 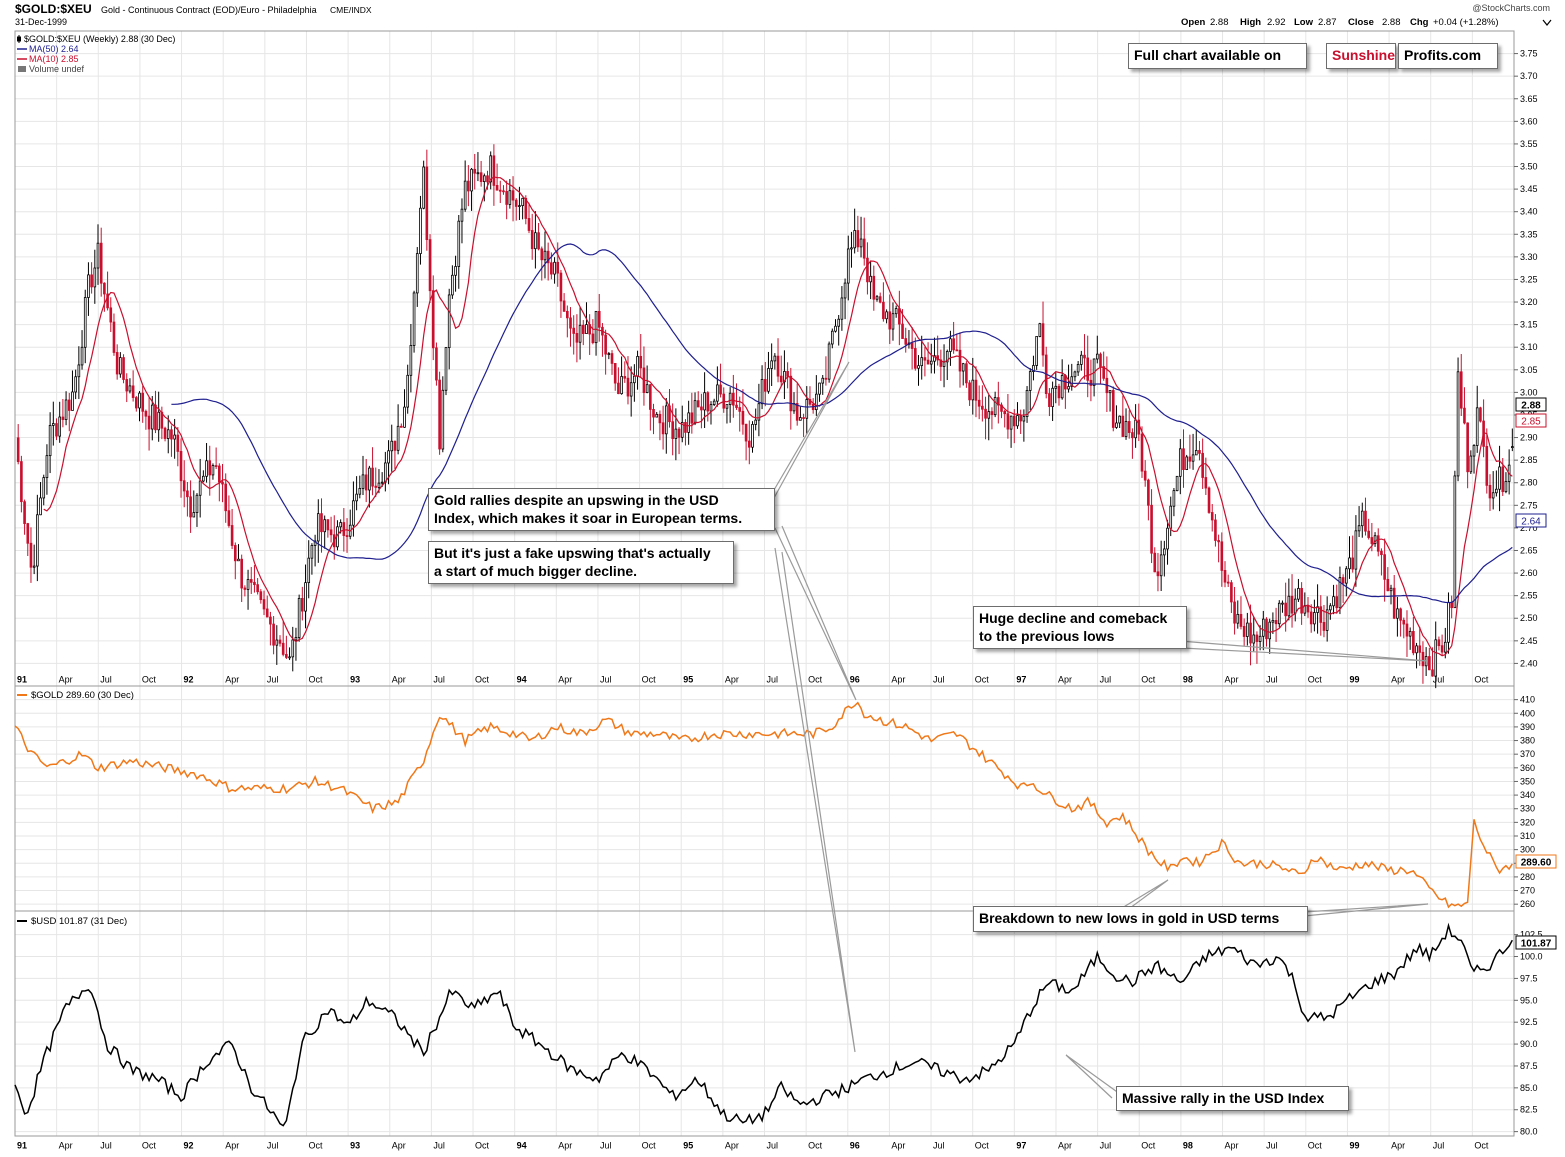 What do you see at coordinates (189, 1146) in the screenshot?
I see `x-tick-label: 92` at bounding box center [189, 1146].